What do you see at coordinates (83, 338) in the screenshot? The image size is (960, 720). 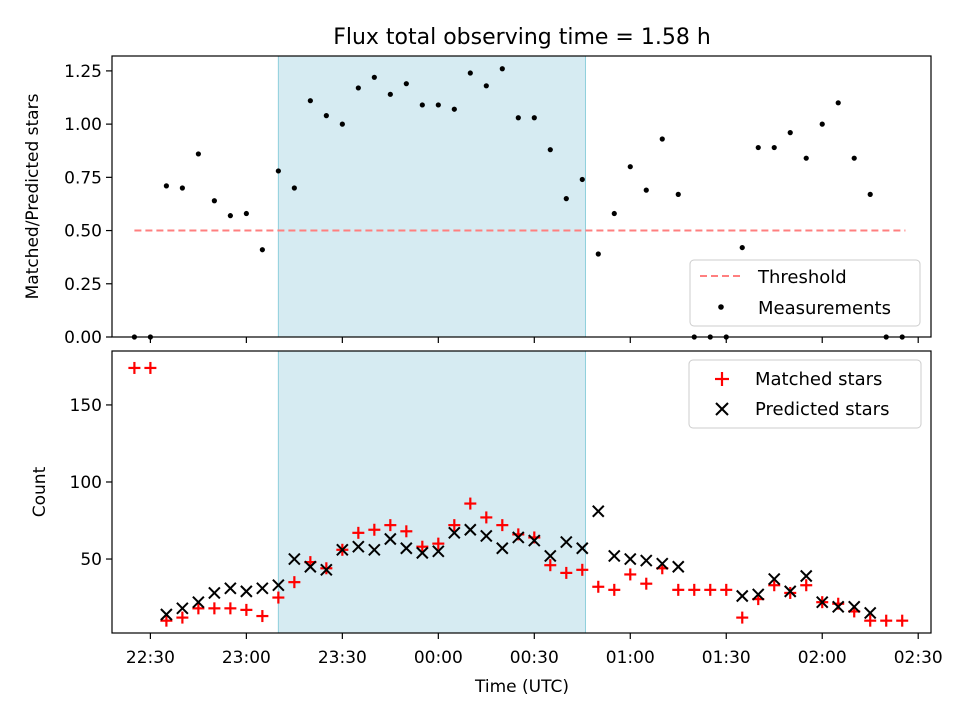 I see `y-tick-label: 0.00` at bounding box center [83, 338].